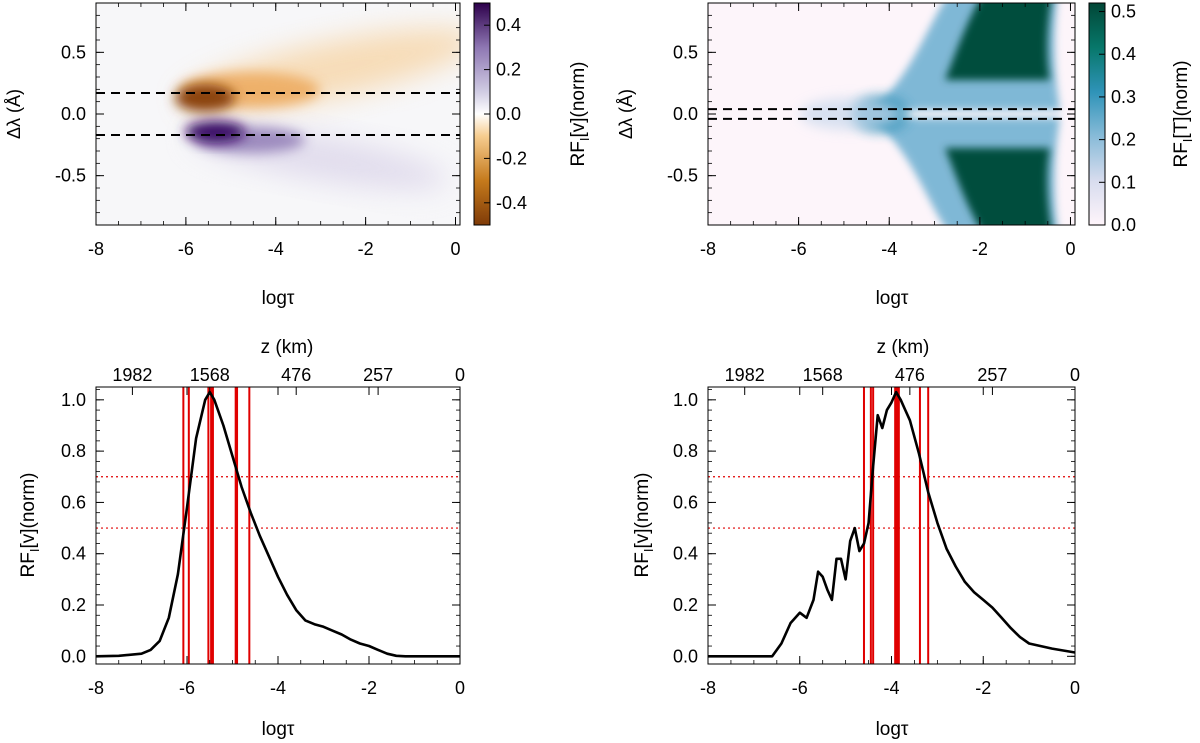  Describe the element at coordinates (1123, 182) in the screenshot. I see `colorbar-tick-label: 0.1` at that location.